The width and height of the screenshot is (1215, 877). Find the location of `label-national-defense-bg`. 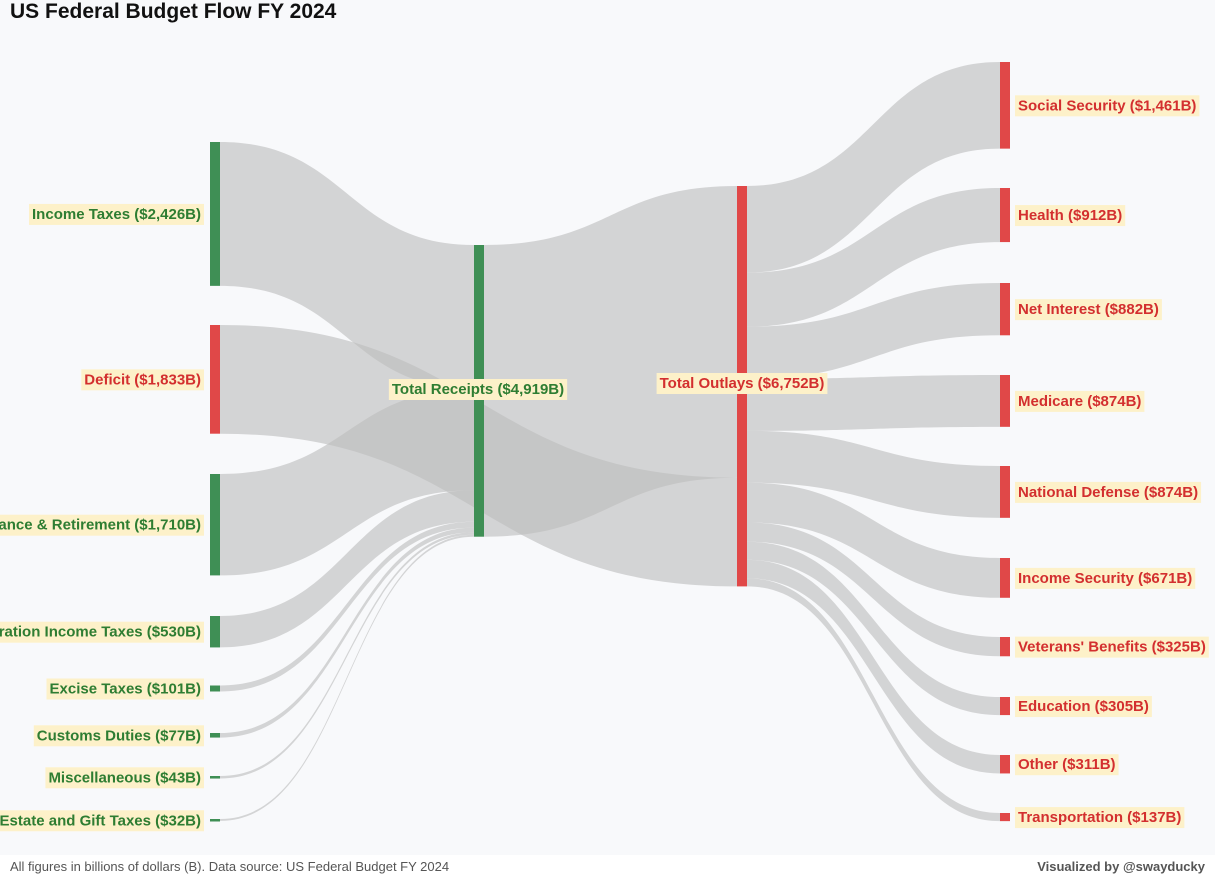

label-national-defense-bg is located at coordinates (1108, 492).